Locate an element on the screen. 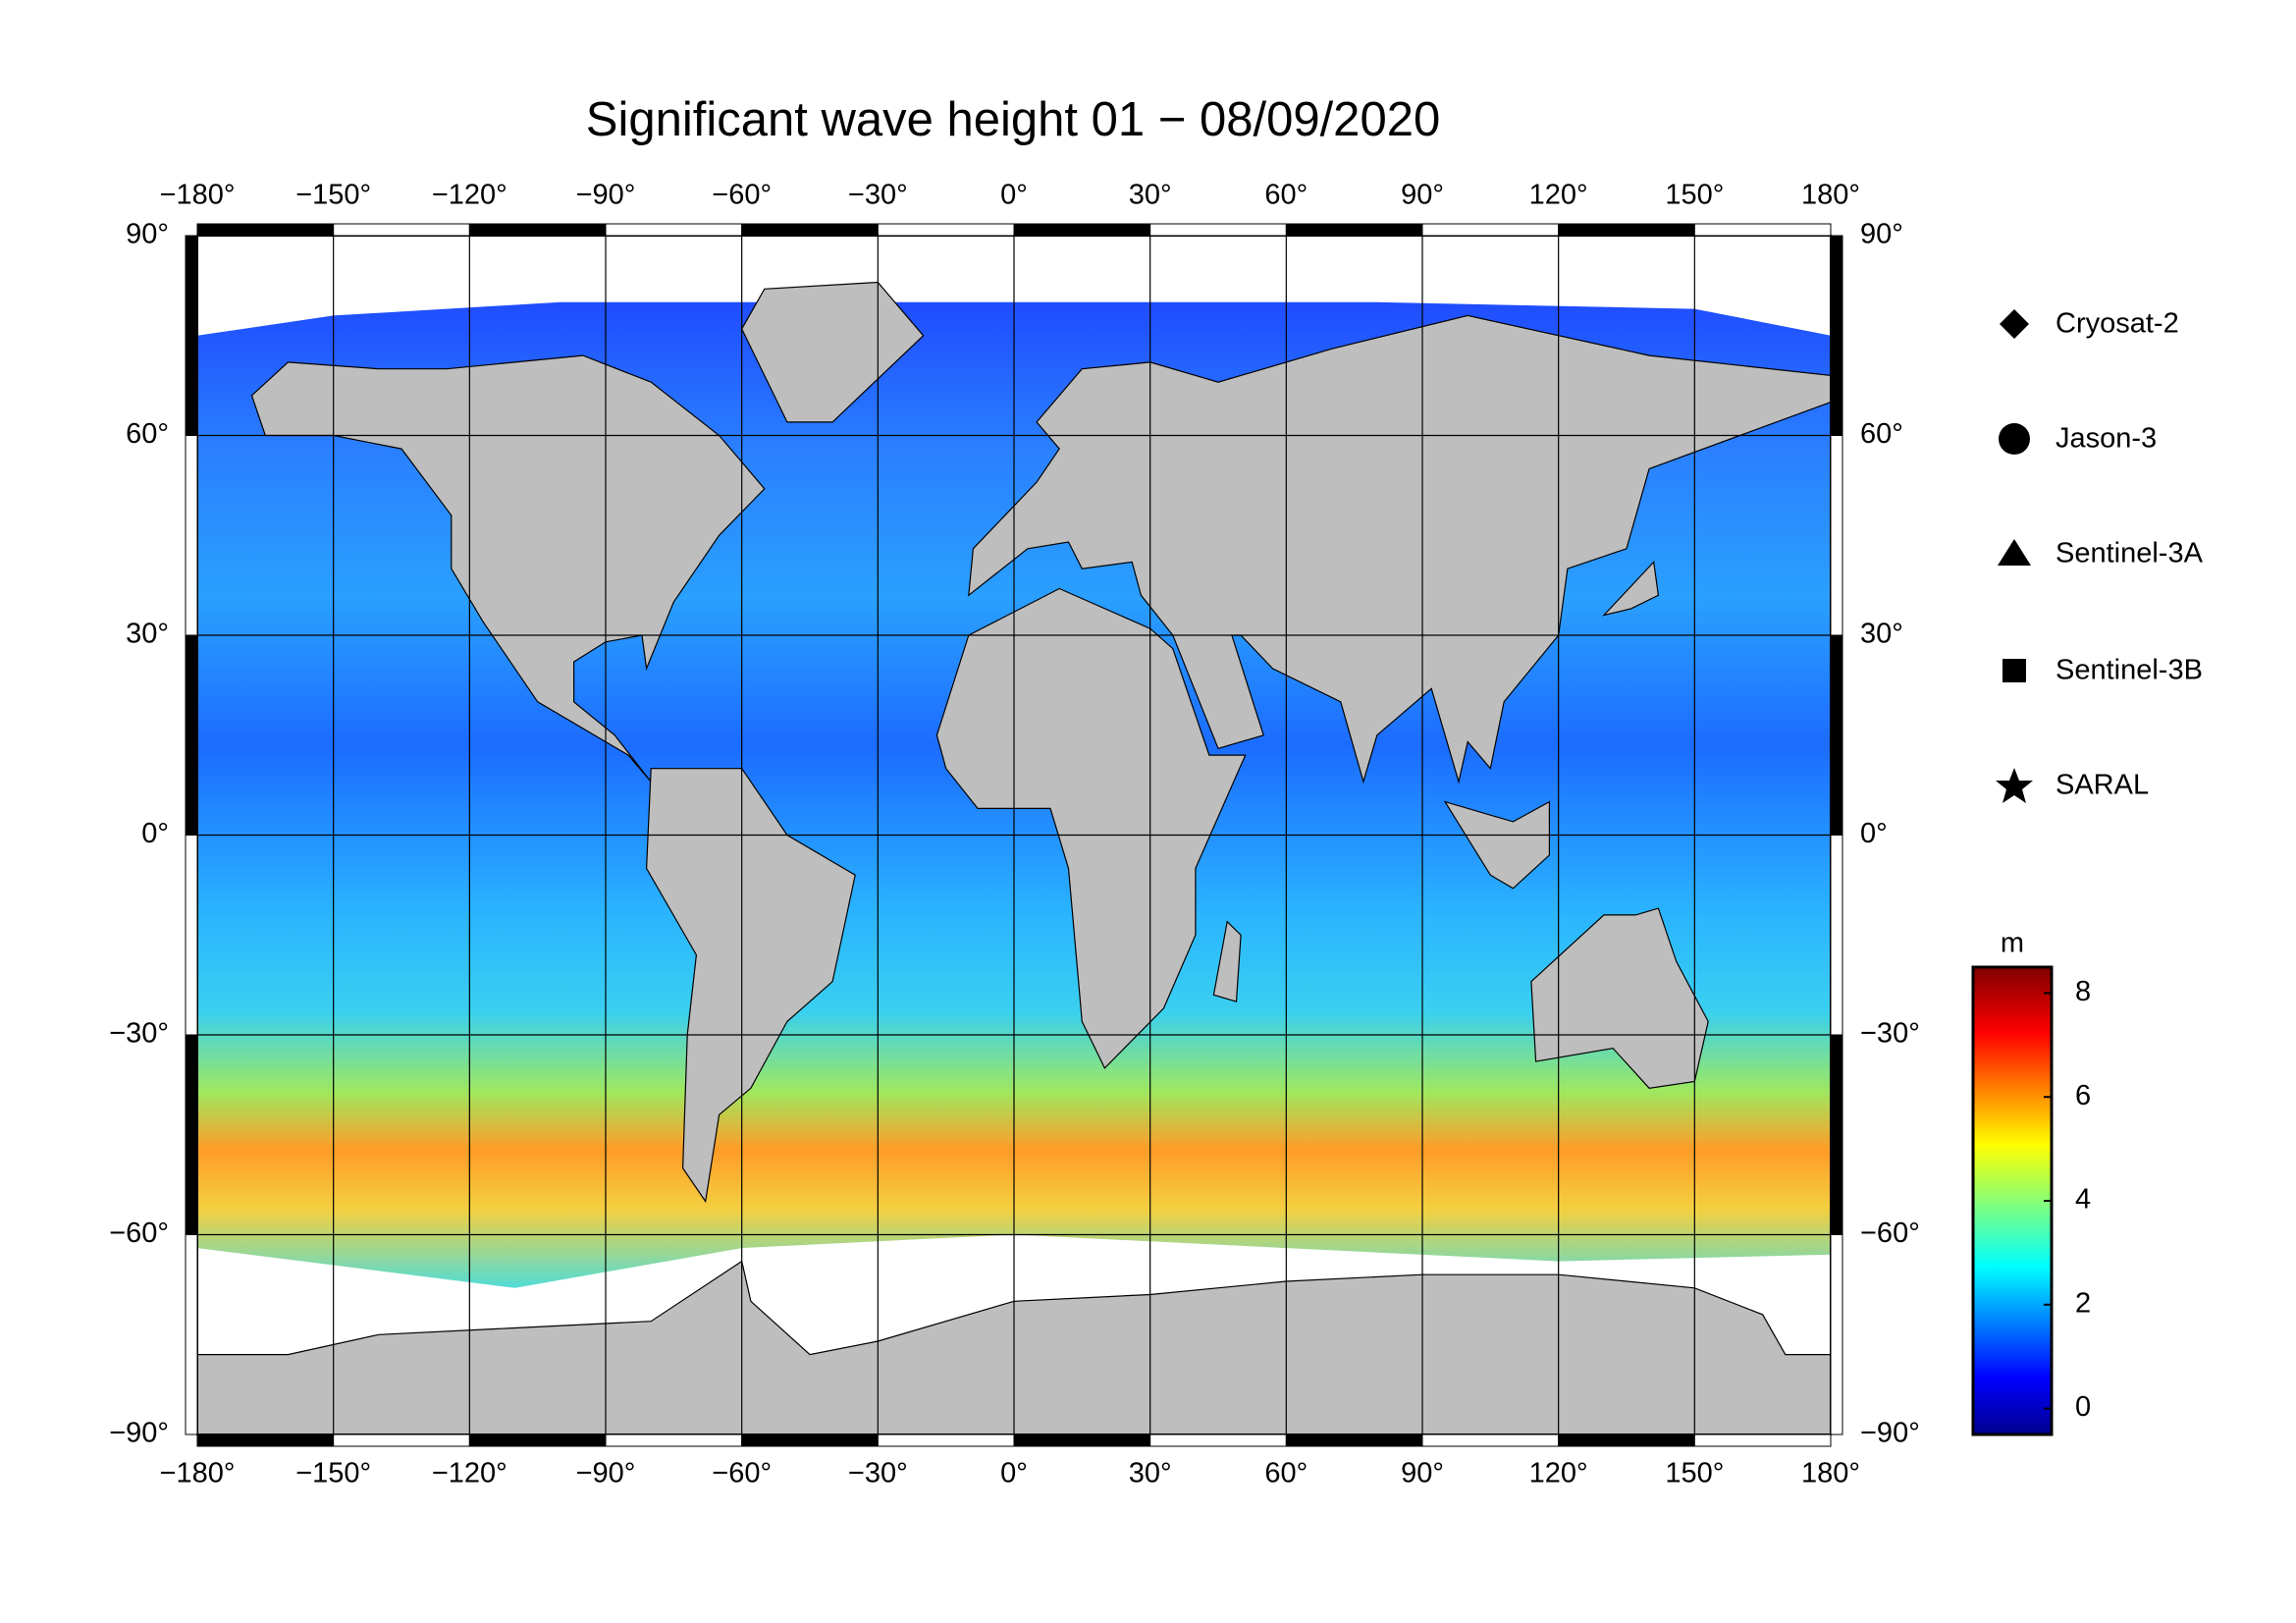 This screenshot has height=1623, width=2296. colorbar-tick-label: 4 is located at coordinates (2083, 1200).